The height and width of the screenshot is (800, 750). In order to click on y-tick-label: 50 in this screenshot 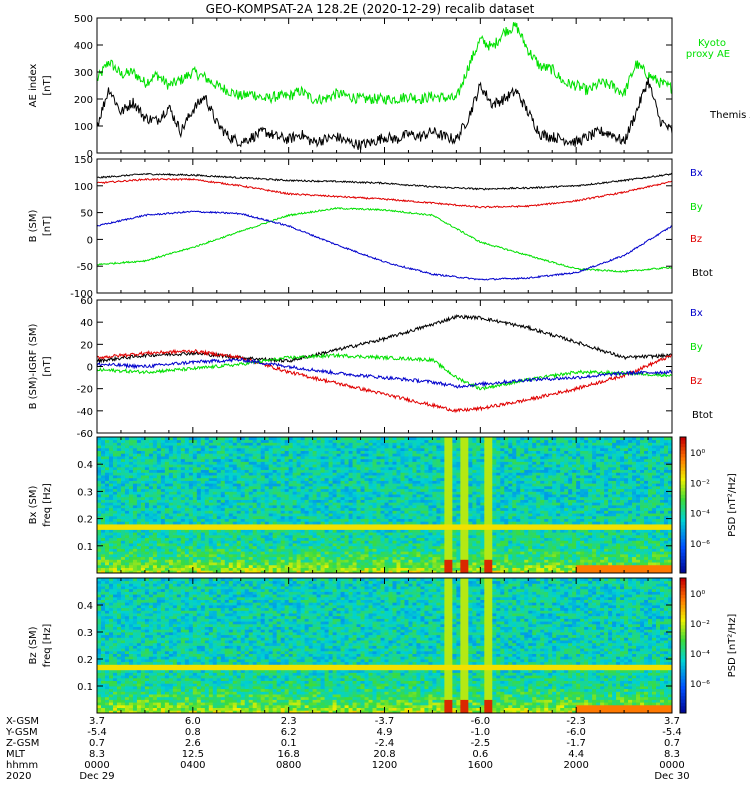, I will do `click(86, 214)`.